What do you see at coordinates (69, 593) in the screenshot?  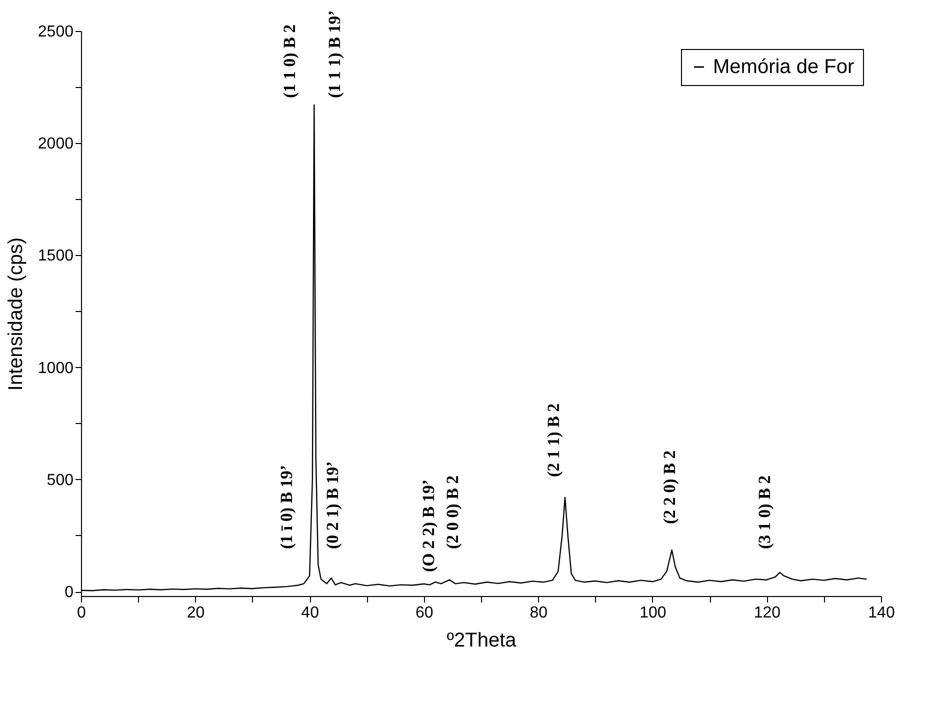 I see `y-tick-label: 0` at bounding box center [69, 593].